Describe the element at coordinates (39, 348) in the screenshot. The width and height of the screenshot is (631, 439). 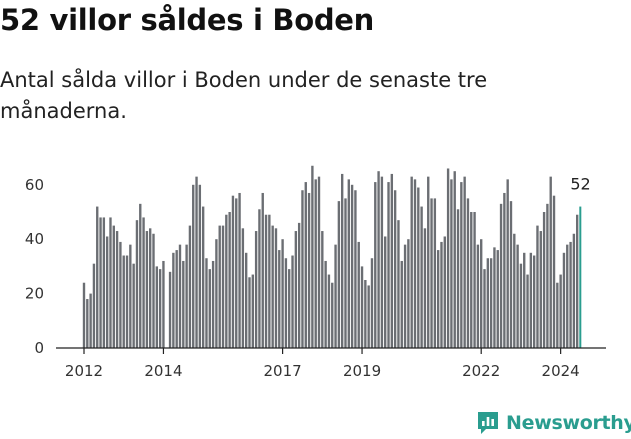
I see `y-tick-label: 0` at that location.